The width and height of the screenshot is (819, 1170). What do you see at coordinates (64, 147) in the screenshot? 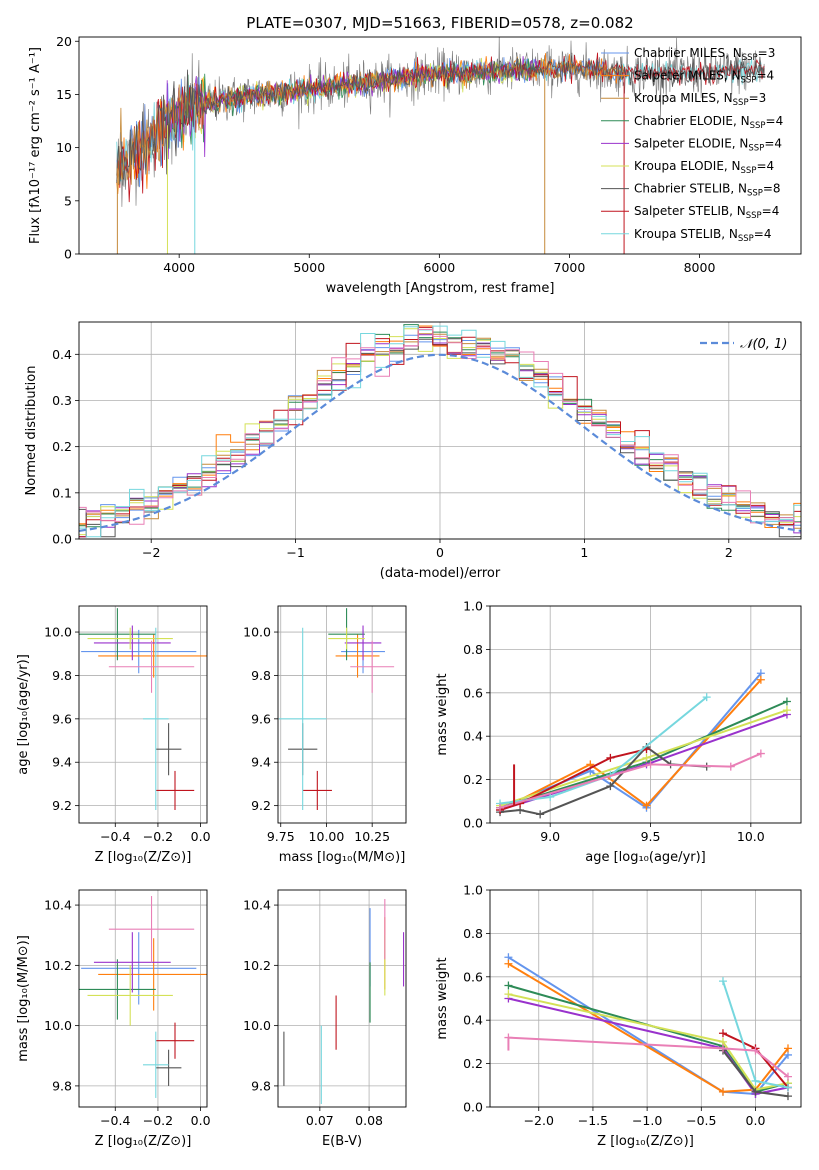
I see `y-tick-label: 10` at bounding box center [64, 147].